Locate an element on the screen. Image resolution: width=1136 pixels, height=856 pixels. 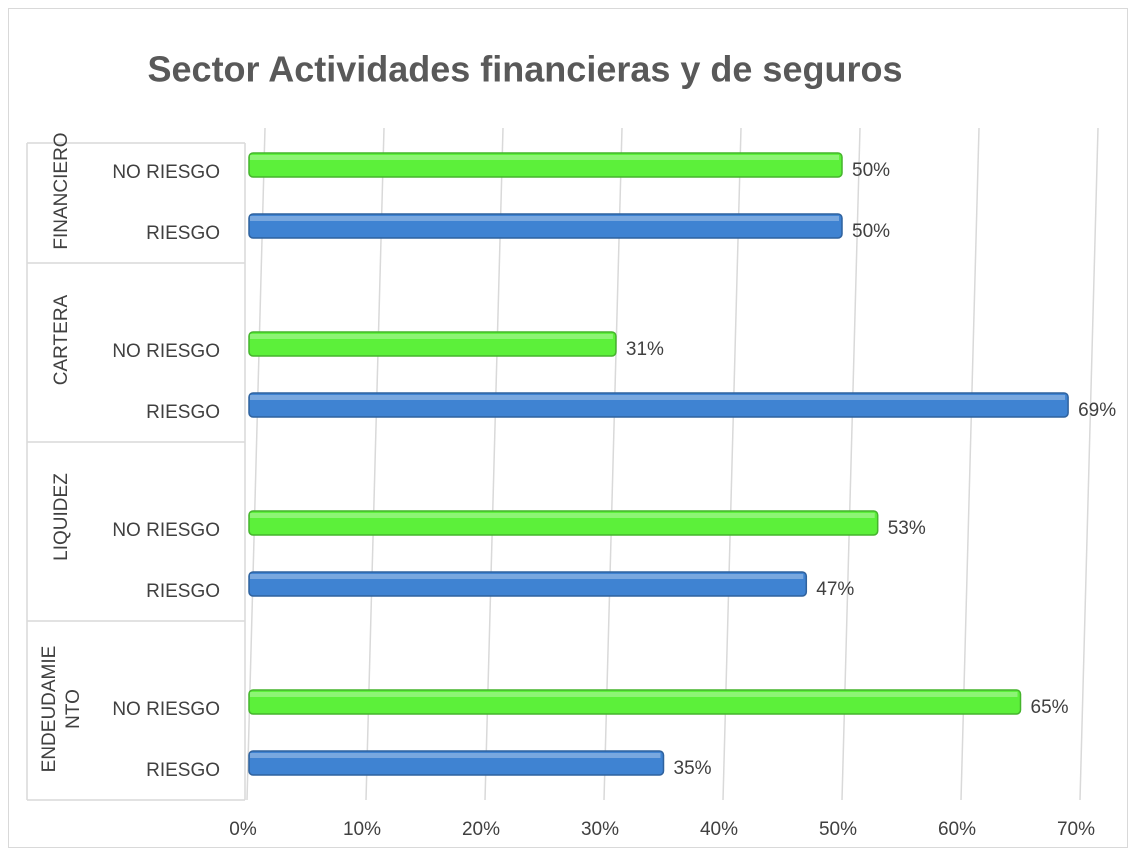
group-label: ENDEUDAMIENTO is located at coordinates (61, 709).